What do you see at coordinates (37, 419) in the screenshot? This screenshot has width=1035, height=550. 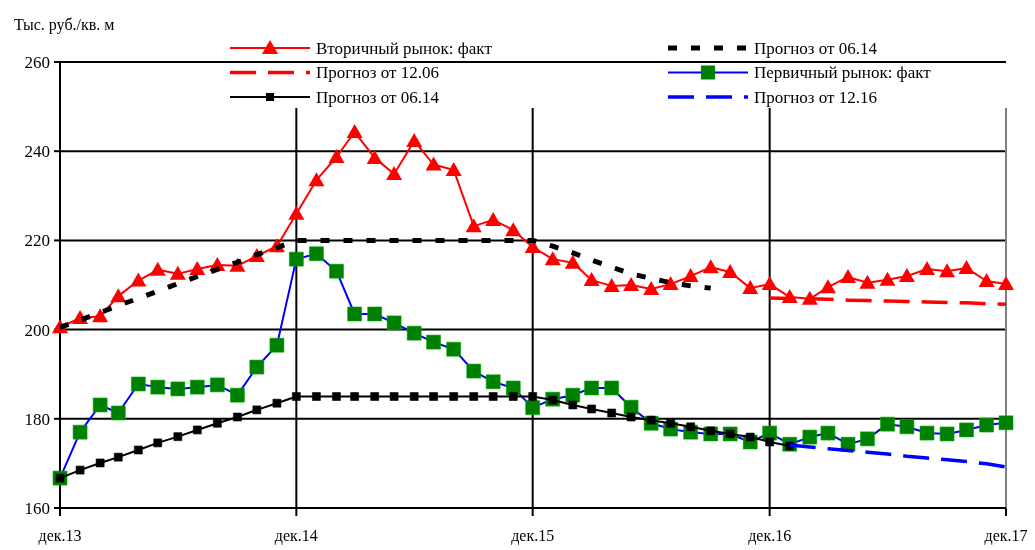 I see `y-tick-label: 180` at bounding box center [37, 419].